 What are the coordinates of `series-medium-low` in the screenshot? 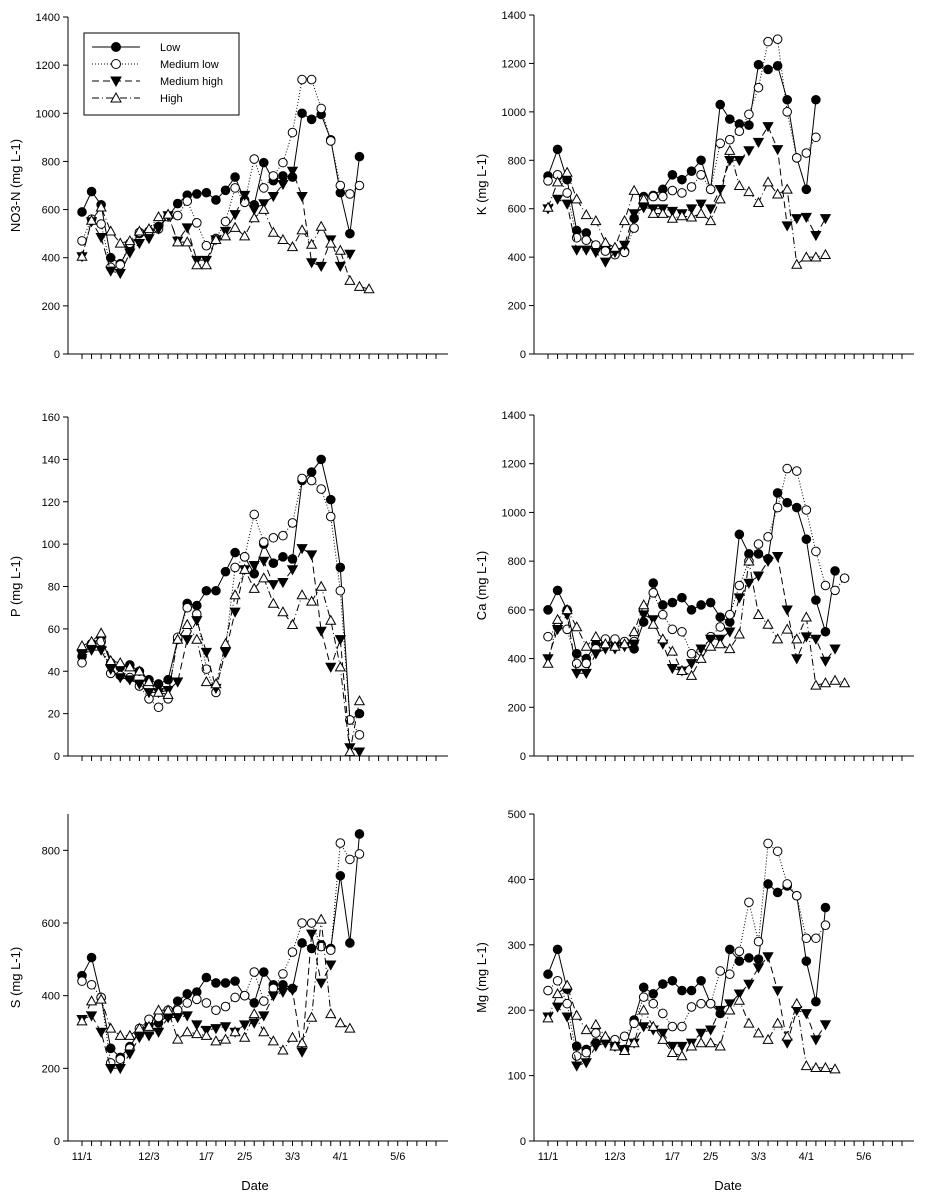 It's located at (696, 566).